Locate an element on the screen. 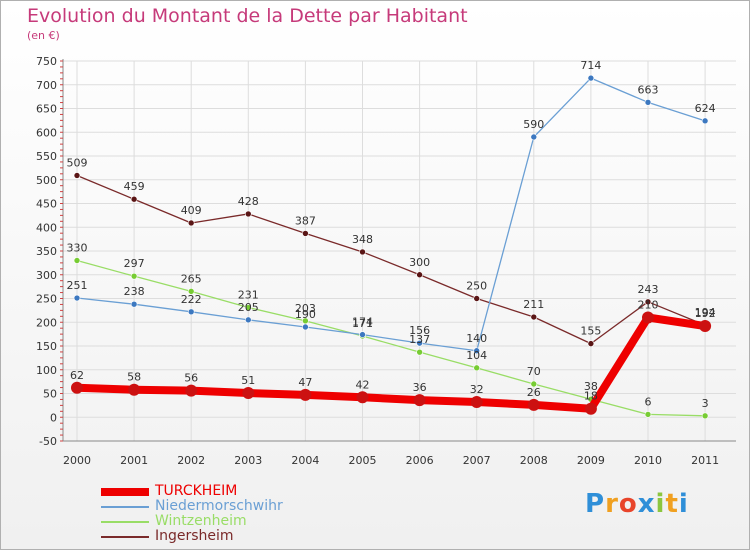 The height and width of the screenshot is (551, 750). data-label: 210 is located at coordinates (648, 305).